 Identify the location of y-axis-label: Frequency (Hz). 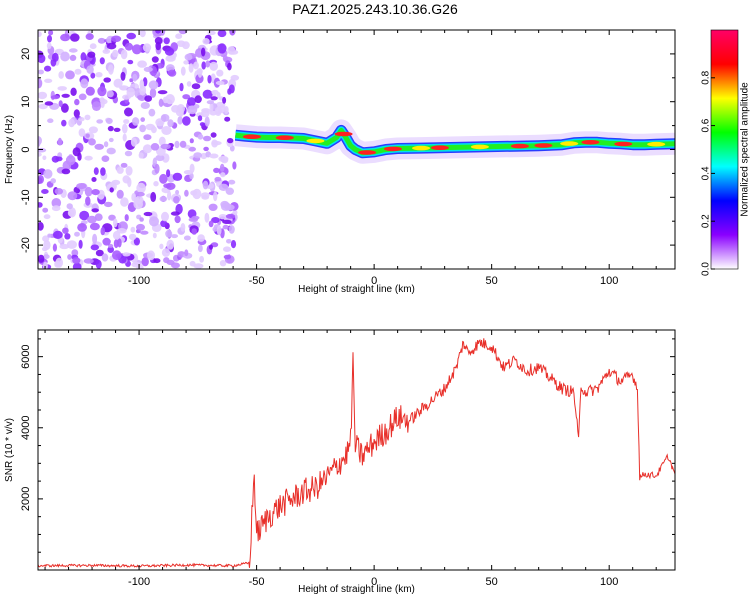
(9, 149).